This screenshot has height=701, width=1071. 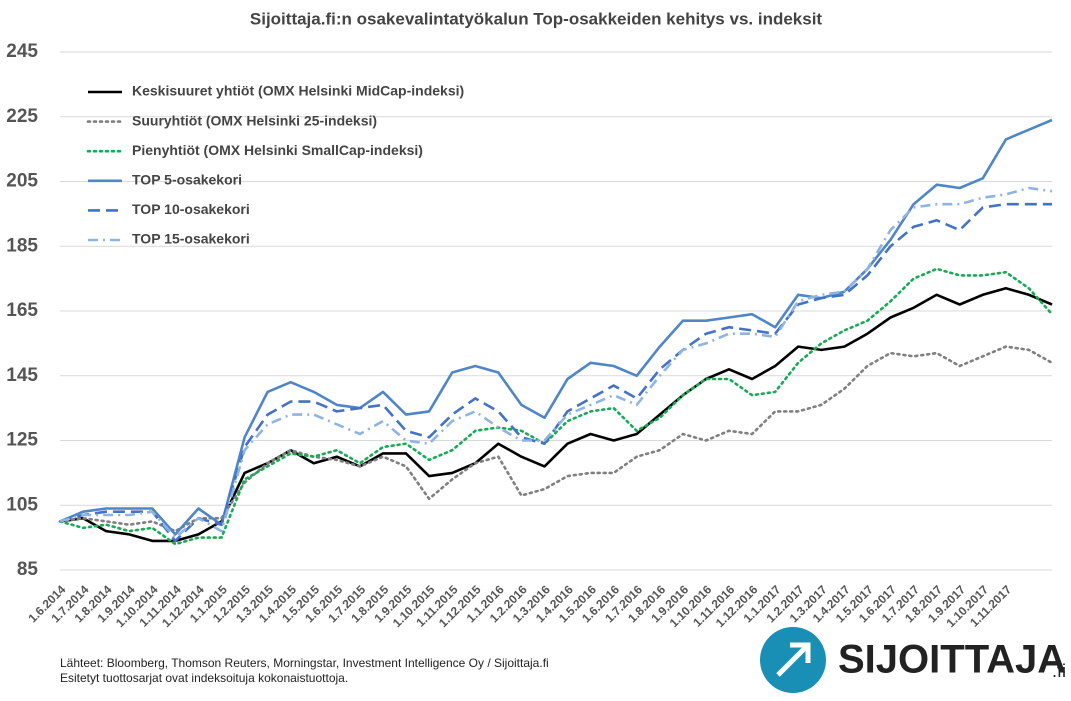 I want to click on y-tick-label: 125, so click(x=22, y=440).